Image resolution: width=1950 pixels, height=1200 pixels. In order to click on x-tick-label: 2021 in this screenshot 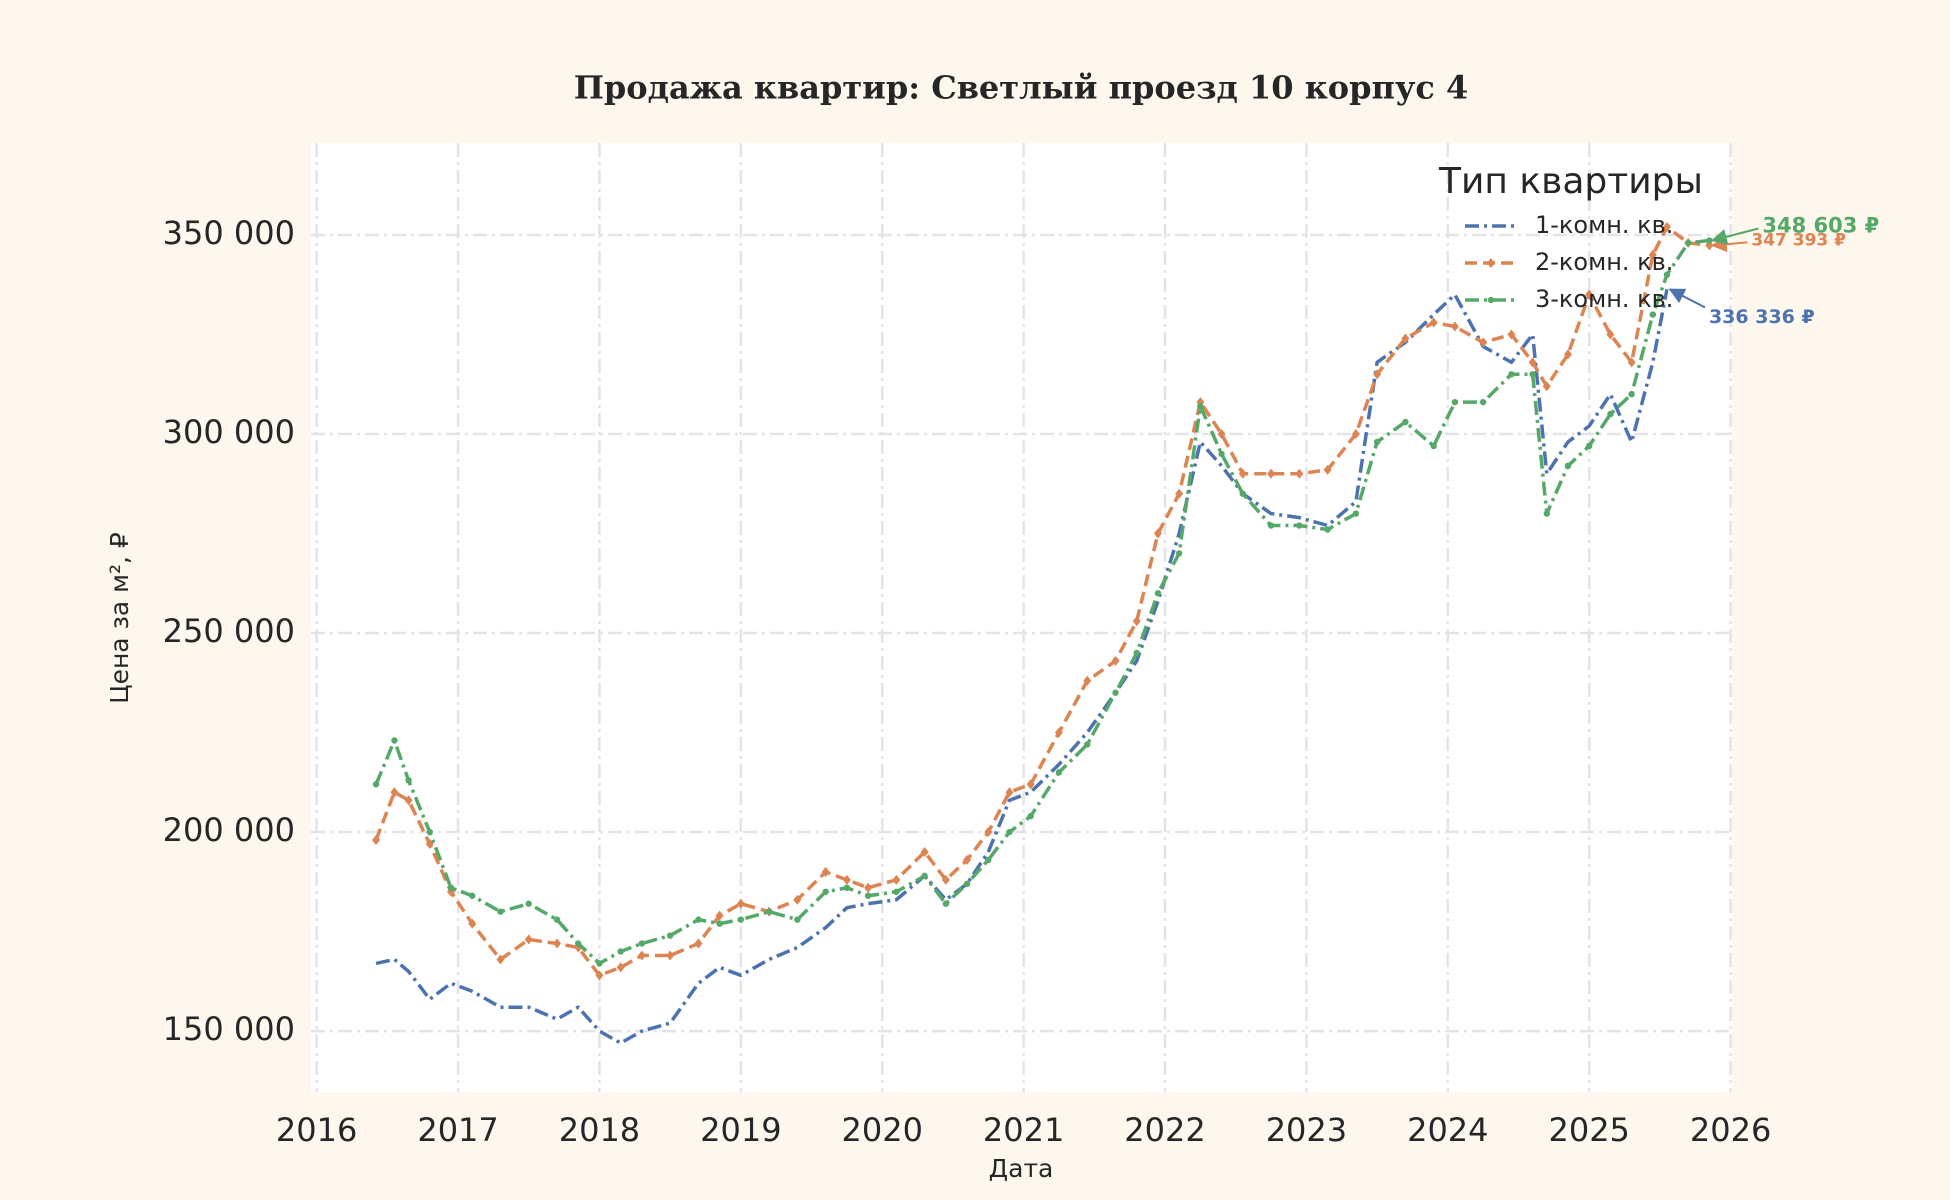, I will do `click(1023, 1130)`.